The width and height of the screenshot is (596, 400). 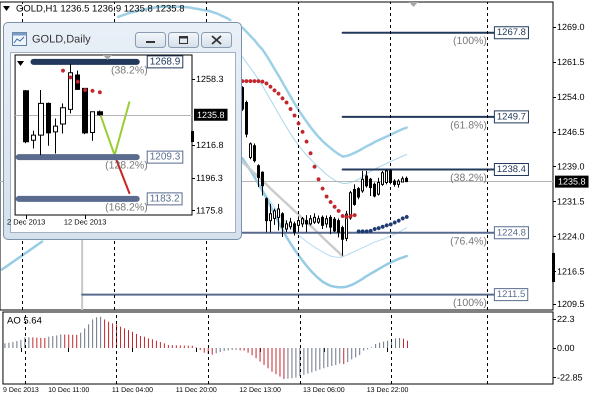 I want to click on y-tick-label: -22.85, so click(x=570, y=377).